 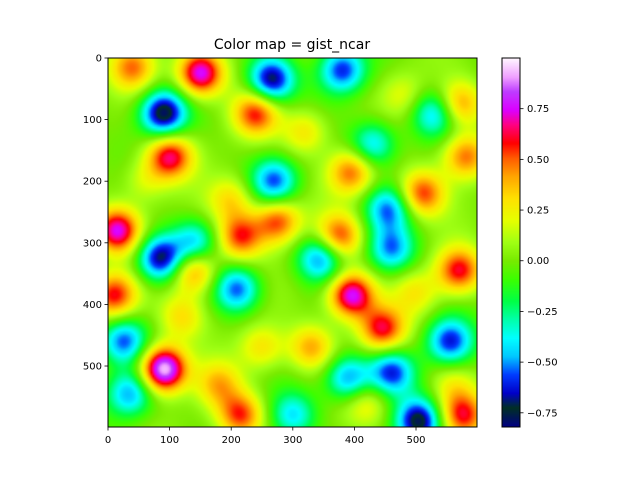 I want to click on colorbar-tick-label: 0.00, so click(x=538, y=261).